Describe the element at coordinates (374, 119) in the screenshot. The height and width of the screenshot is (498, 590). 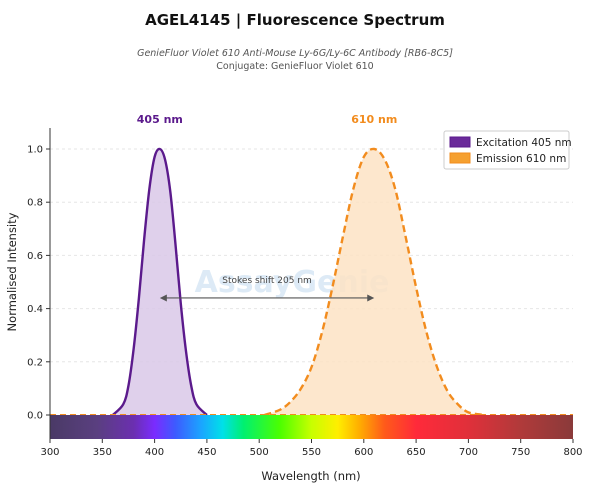
I see `emission-peak-label: 610 nm` at that location.